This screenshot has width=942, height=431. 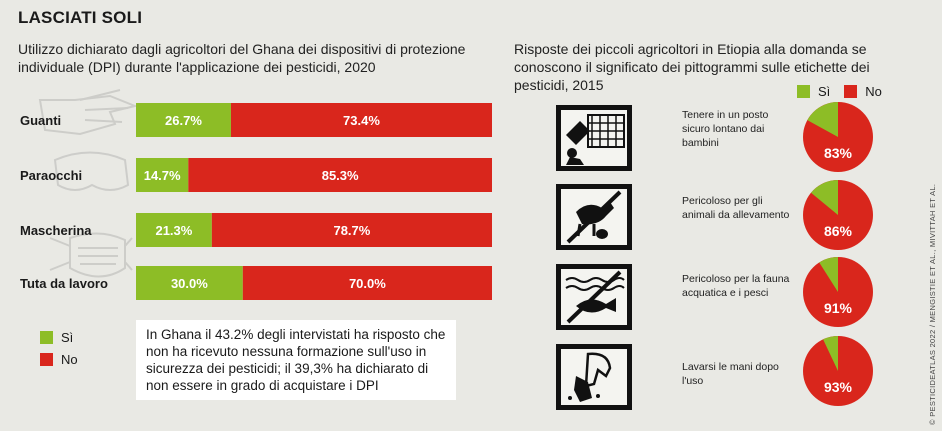 I want to click on dangerous-to-livestock-pictogram, so click(x=594, y=217).